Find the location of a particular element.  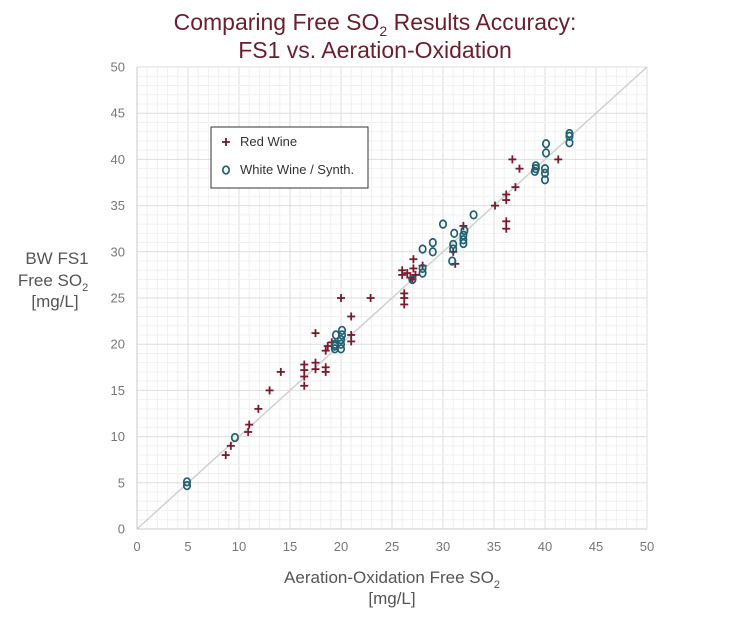

chart-title-line-1: Comparing Free SO2 Results Accuracy: is located at coordinates (375, 24).